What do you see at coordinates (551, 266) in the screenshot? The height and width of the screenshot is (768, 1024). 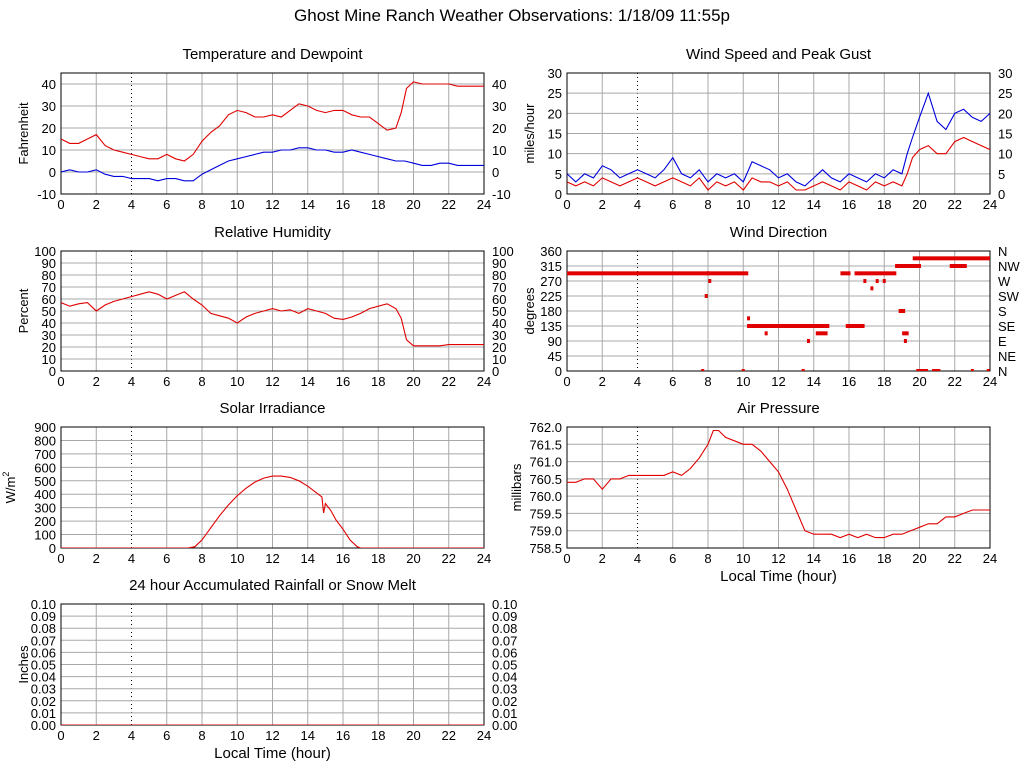 I see `y-tick-label: 315` at bounding box center [551, 266].